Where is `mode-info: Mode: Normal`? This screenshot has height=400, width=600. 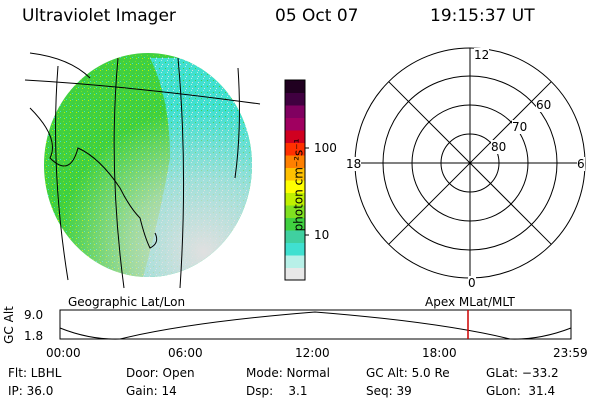 mode-info: Mode: Normal is located at coordinates (288, 373).